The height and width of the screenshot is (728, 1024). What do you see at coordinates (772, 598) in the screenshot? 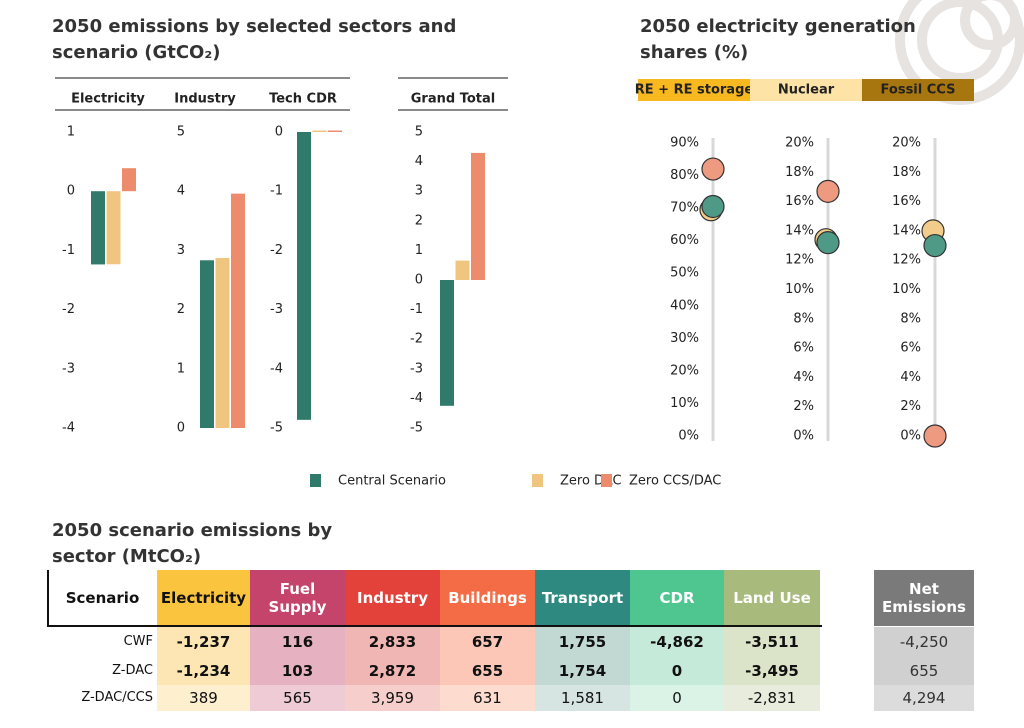
I see `table-header-cell: Land Use` at bounding box center [772, 598].